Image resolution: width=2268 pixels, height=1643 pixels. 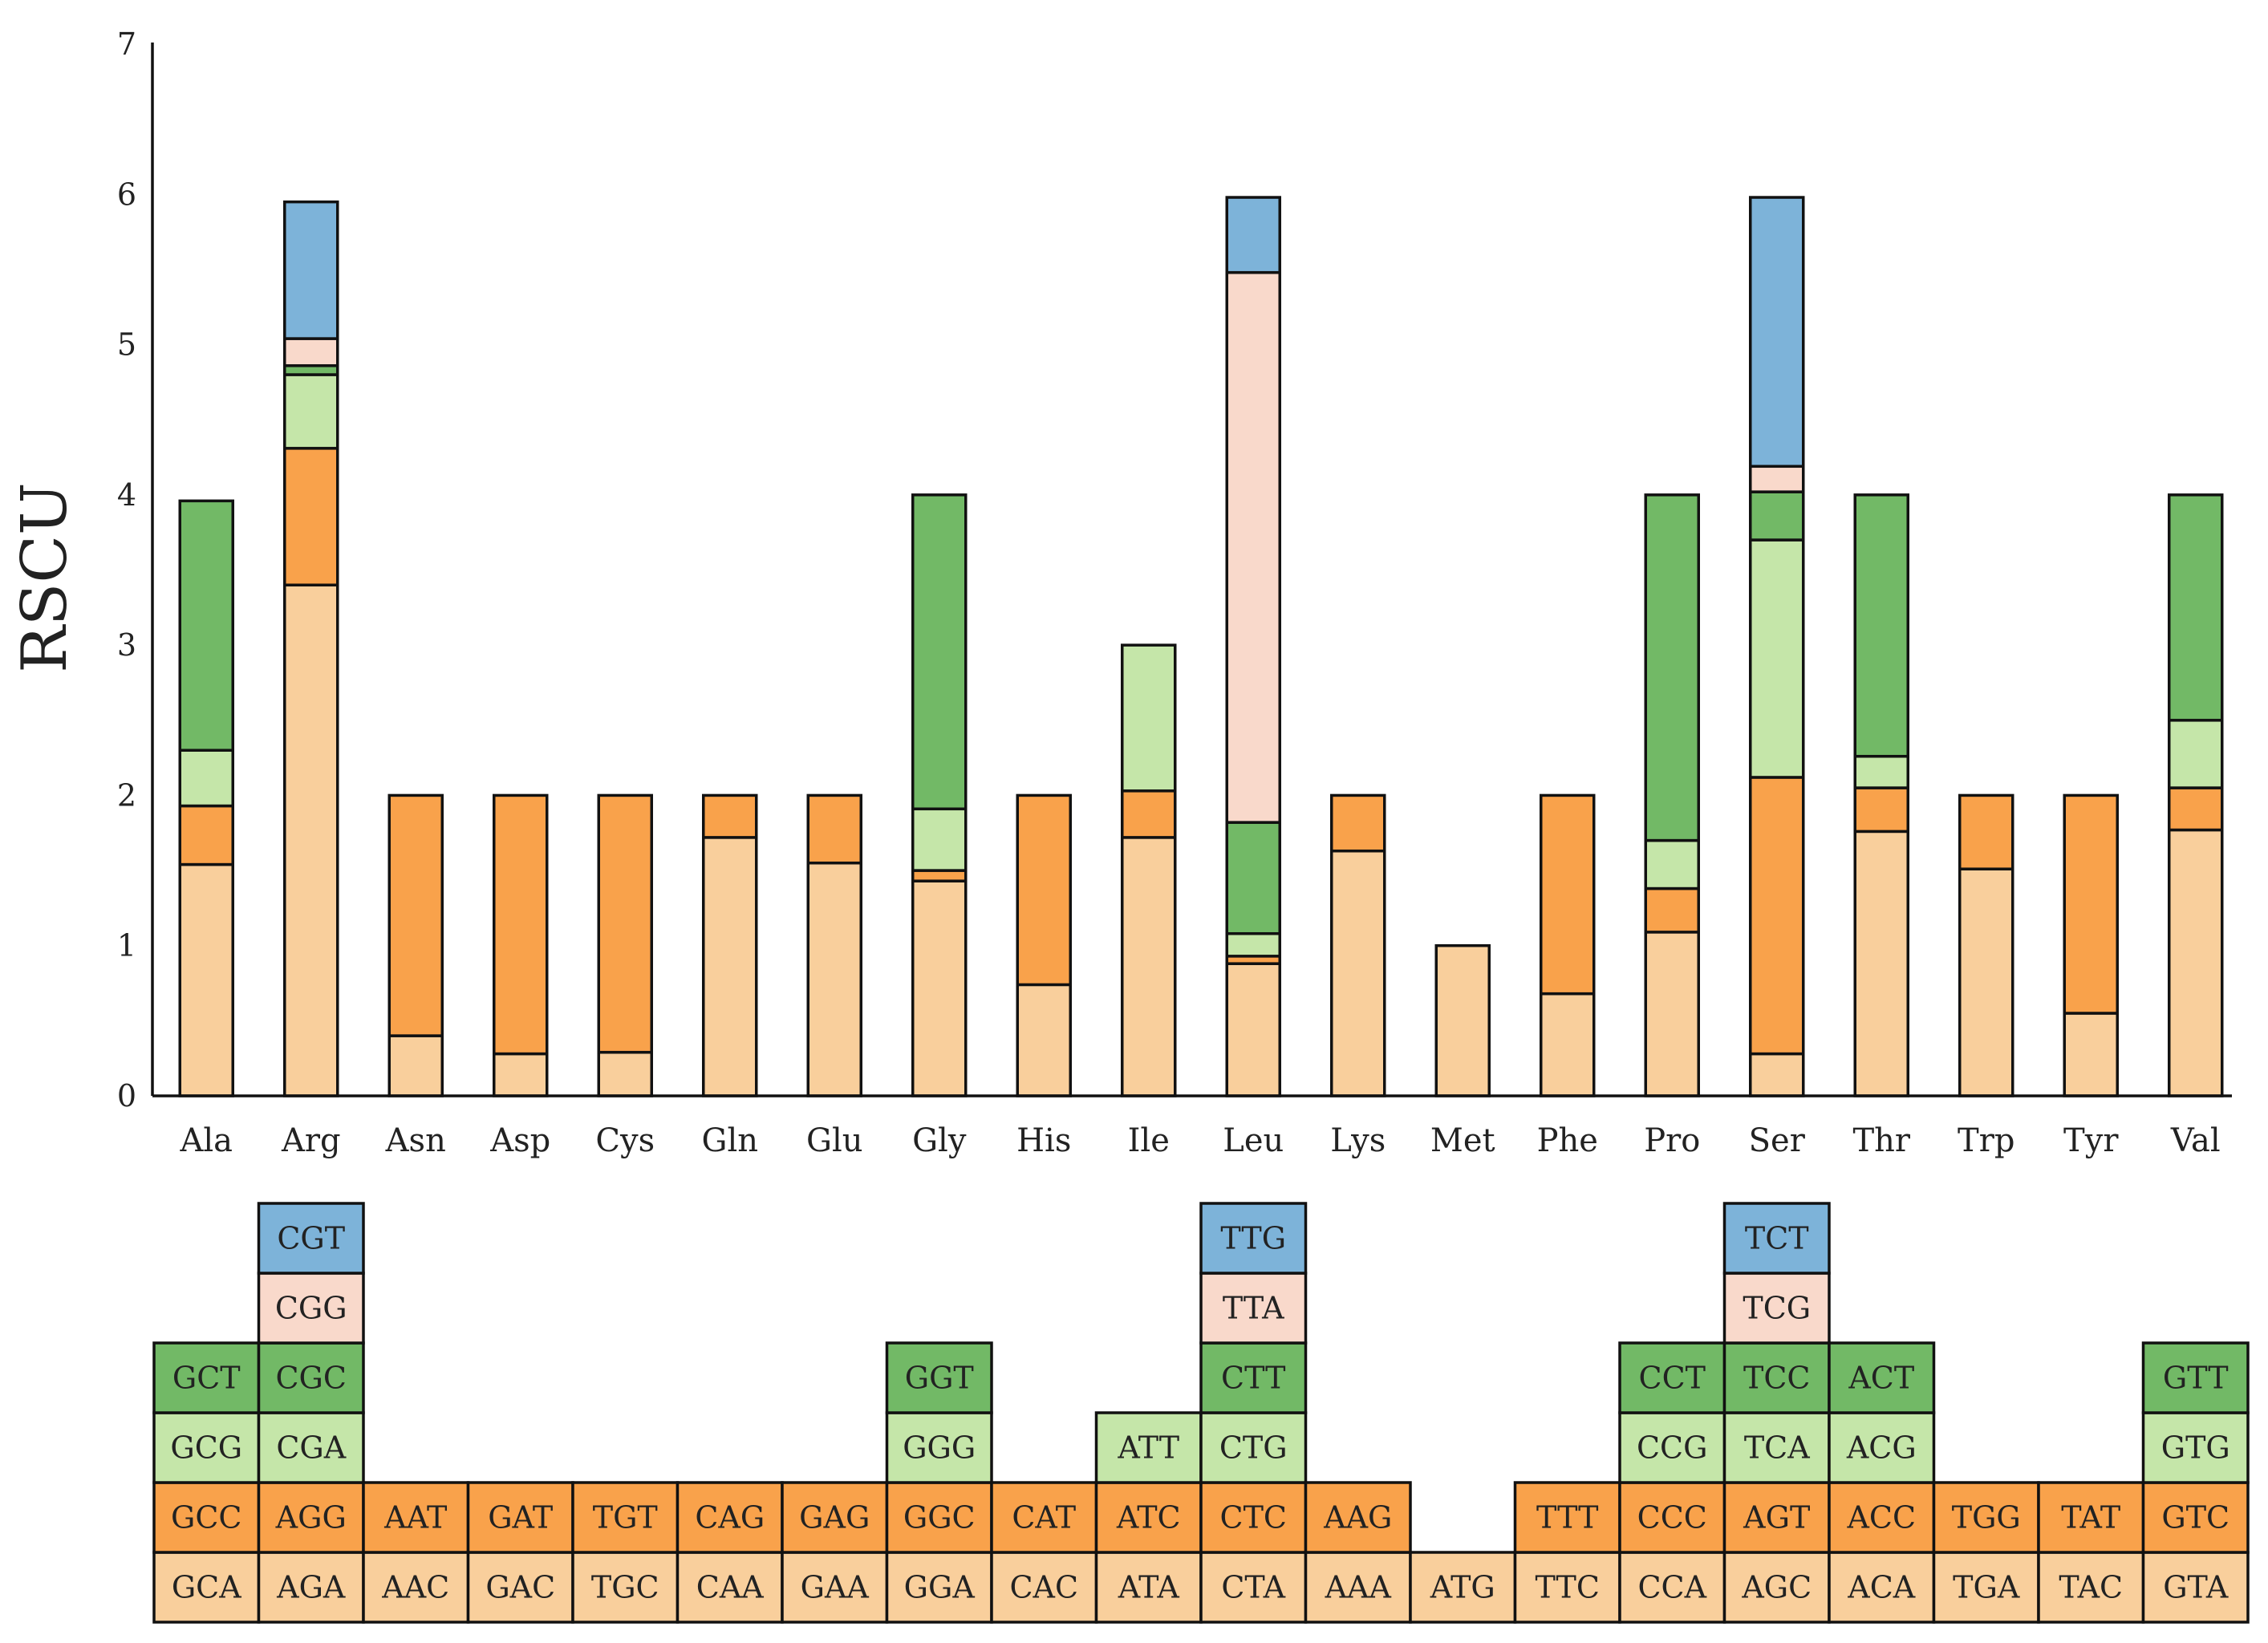 I want to click on x-tick-label: Ala, so click(x=206, y=1140).